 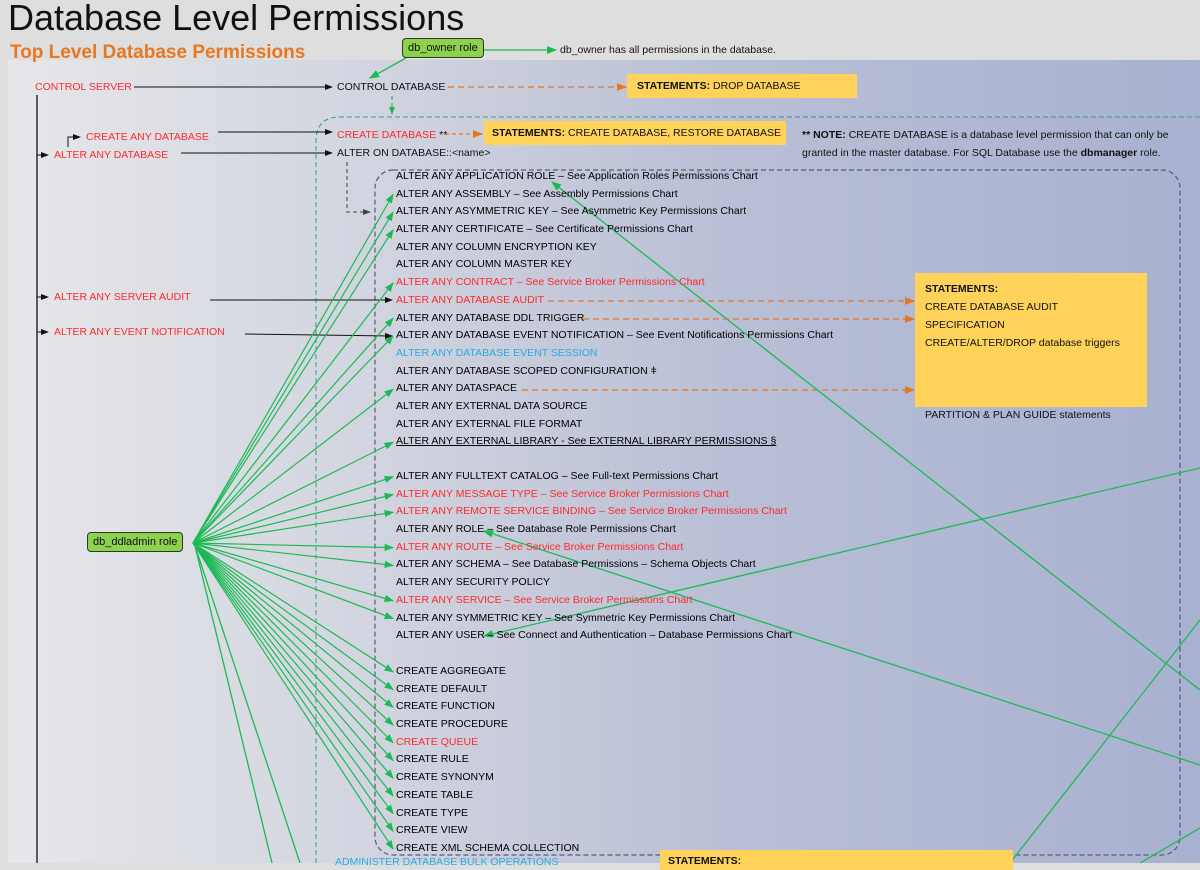 What do you see at coordinates (443, 135) in the screenshot?
I see `create-database-marker: **` at bounding box center [443, 135].